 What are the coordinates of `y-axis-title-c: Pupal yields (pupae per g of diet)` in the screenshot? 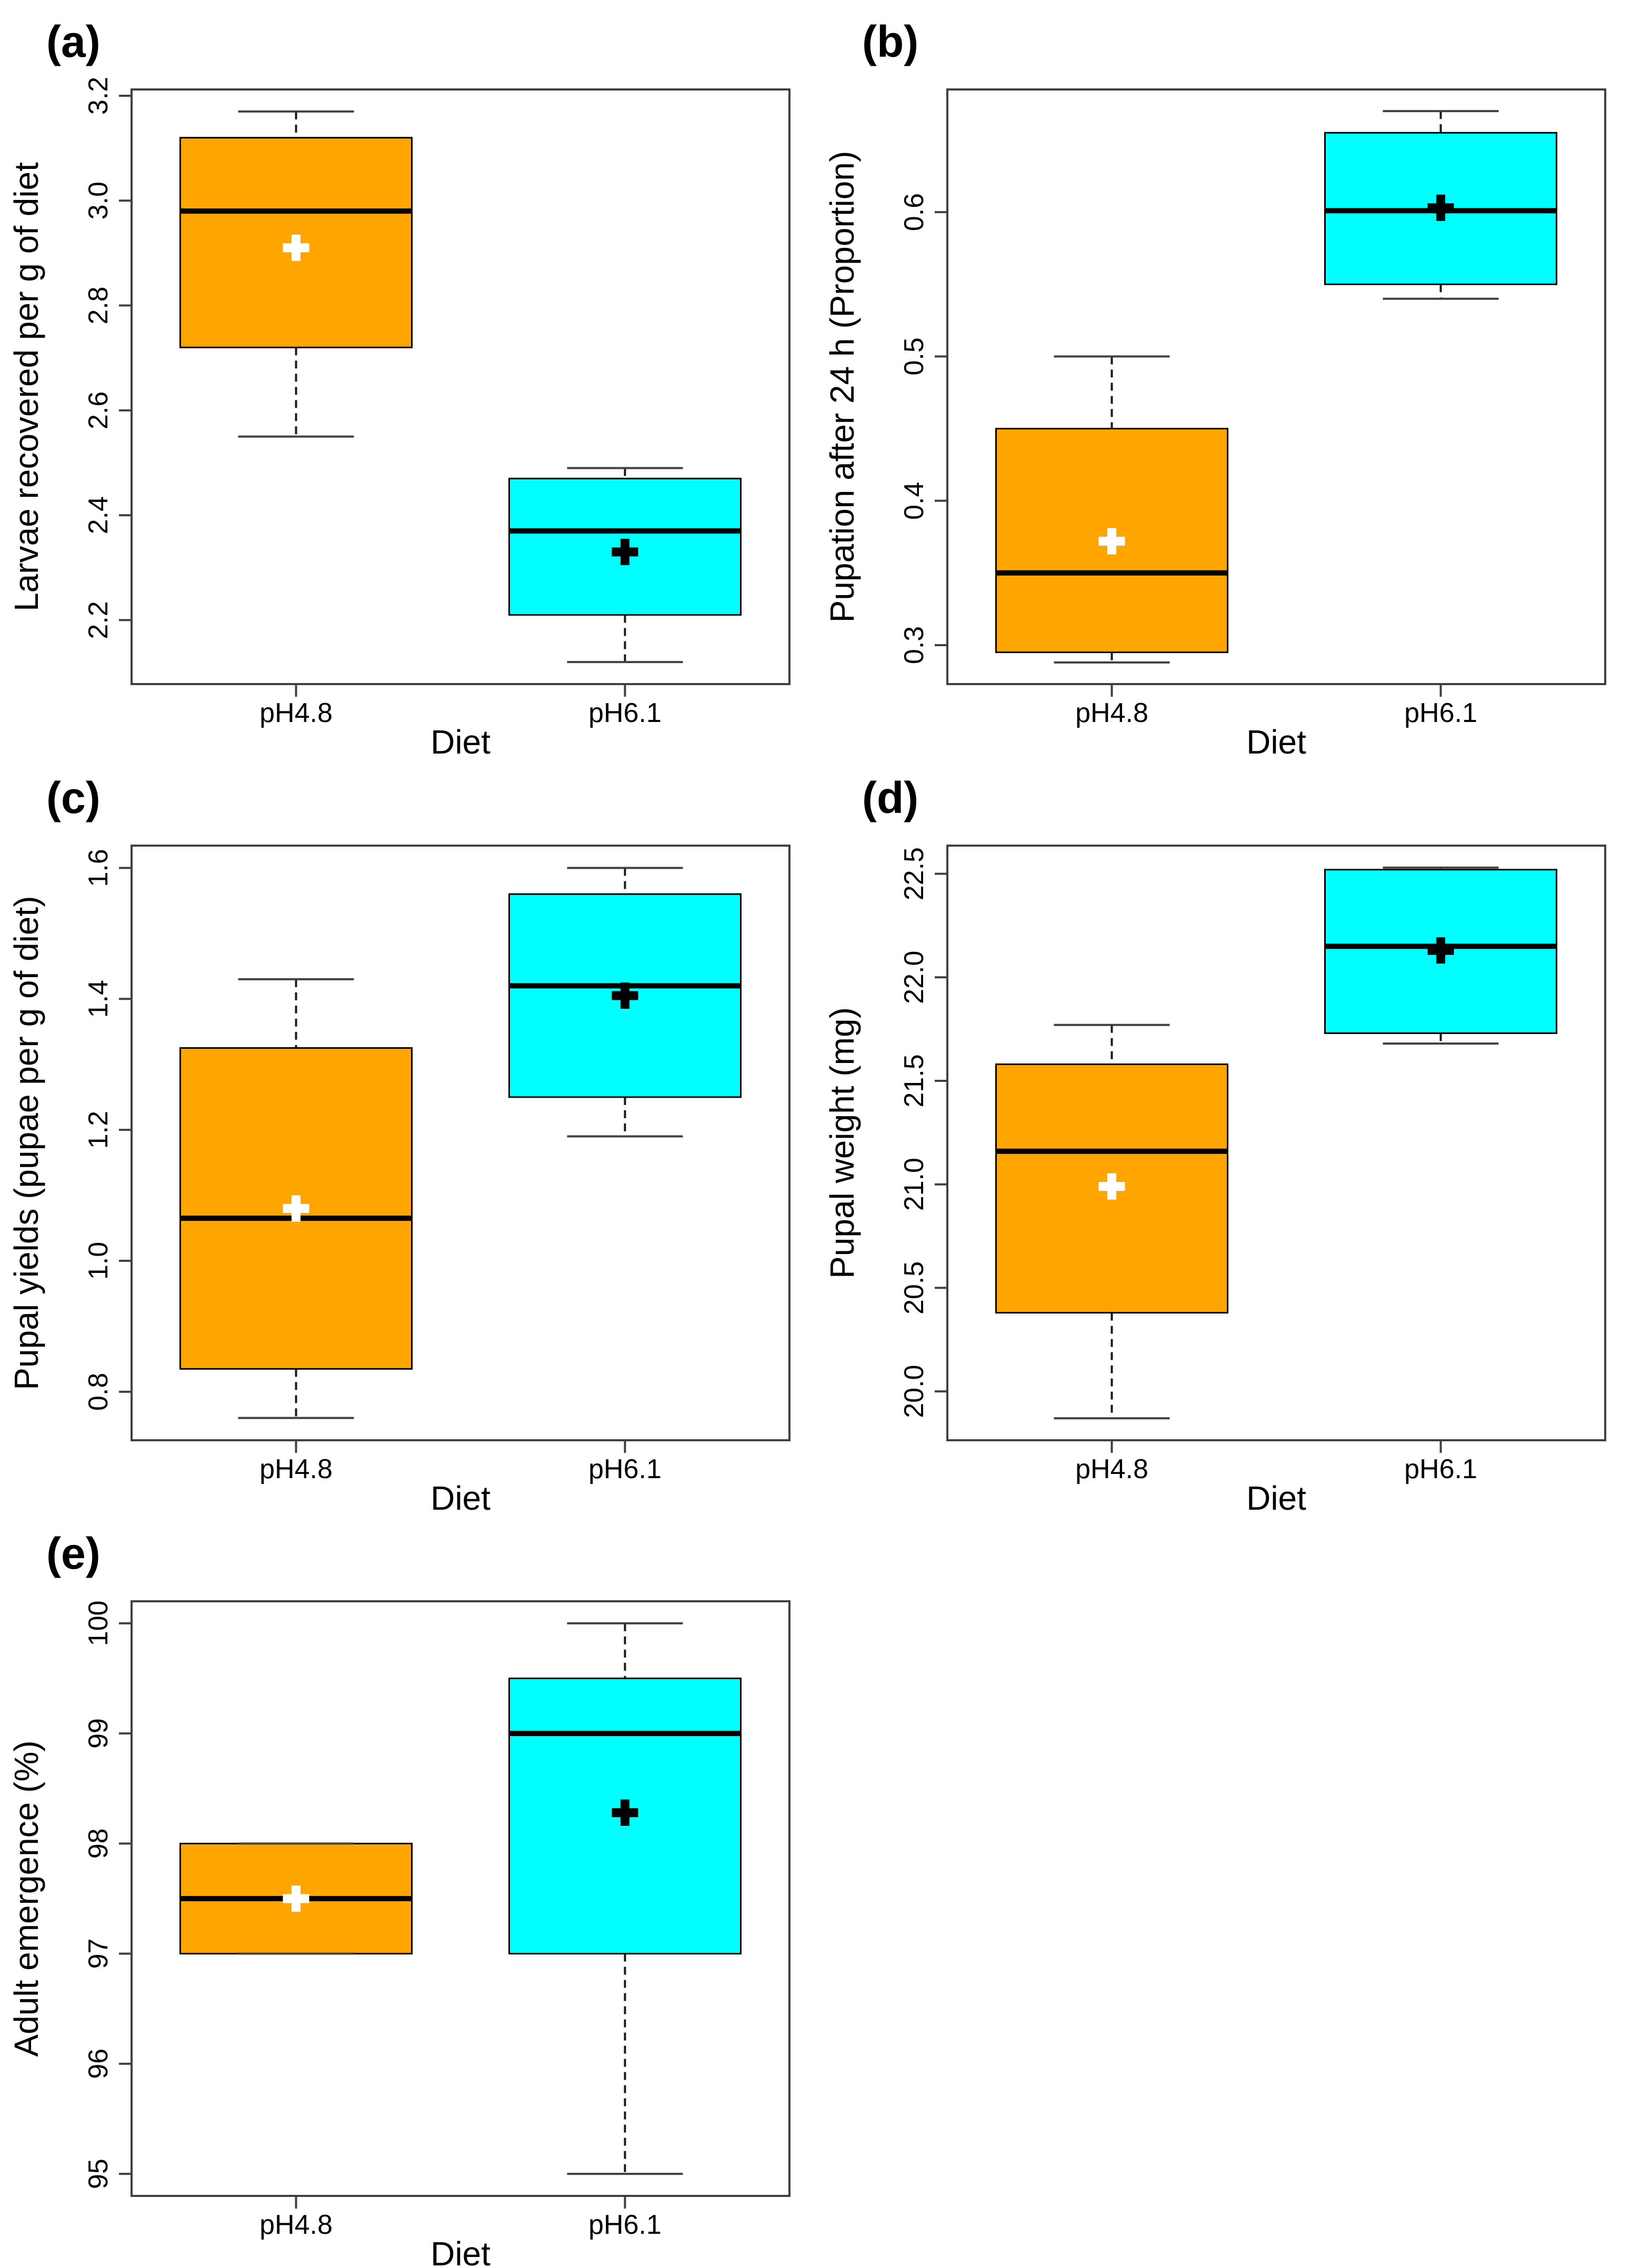 It's located at (26, 1143).